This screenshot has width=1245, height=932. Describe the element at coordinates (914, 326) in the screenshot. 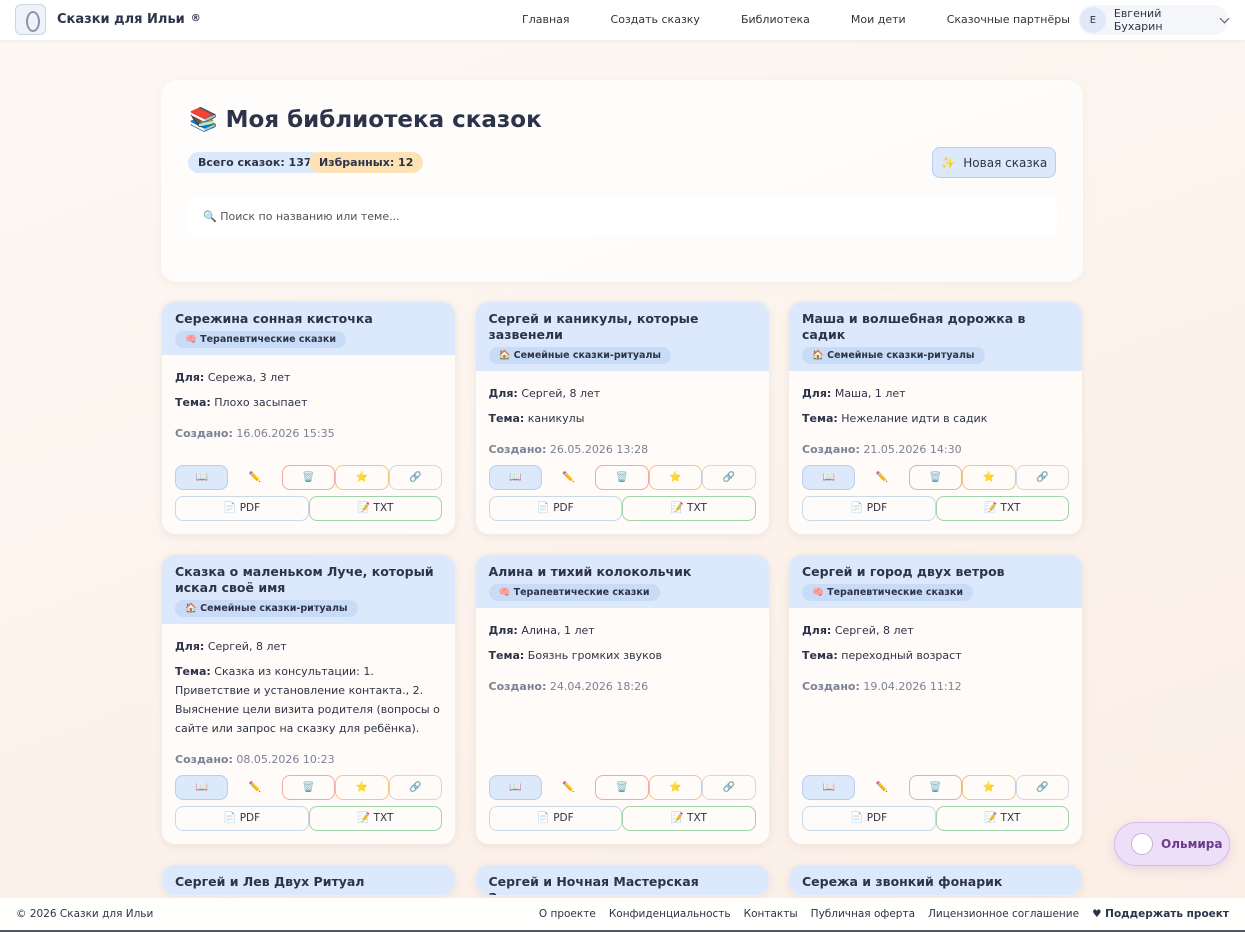

I see `story-title: Маша и волшебная дорожка в садик` at that location.